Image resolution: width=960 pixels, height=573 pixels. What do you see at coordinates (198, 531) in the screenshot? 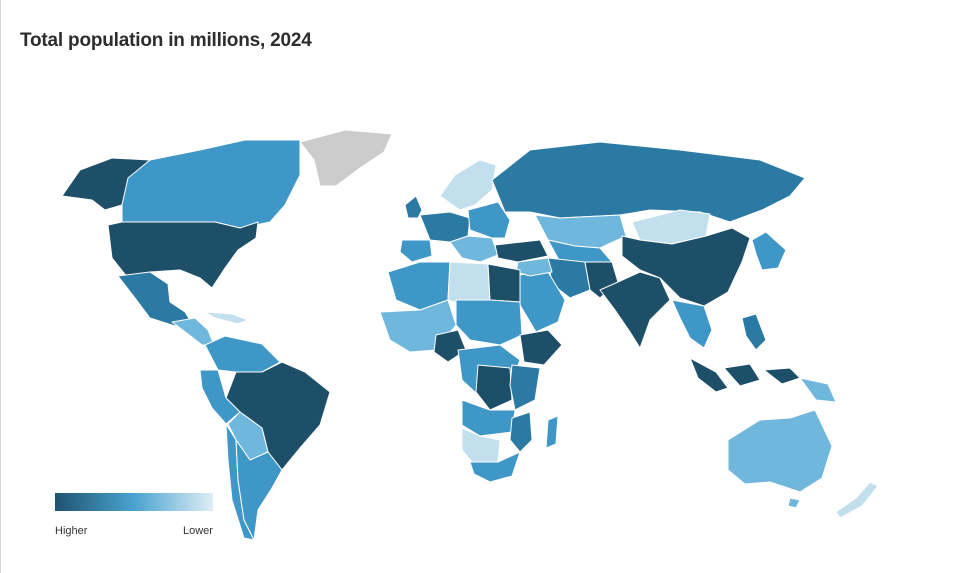
I see `legend-low-label: Lower` at bounding box center [198, 531].